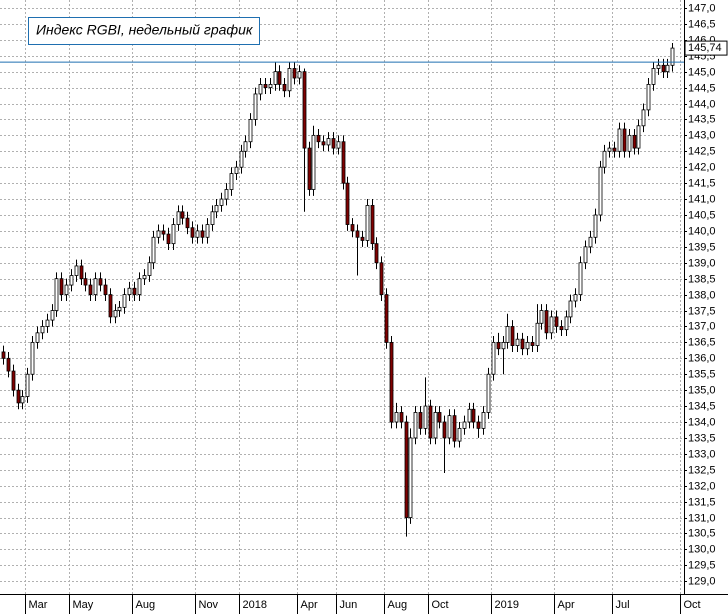 Image resolution: width=728 pixels, height=614 pixels. What do you see at coordinates (702, 24) in the screenshot?
I see `y-tick-label: 146,5` at bounding box center [702, 24].